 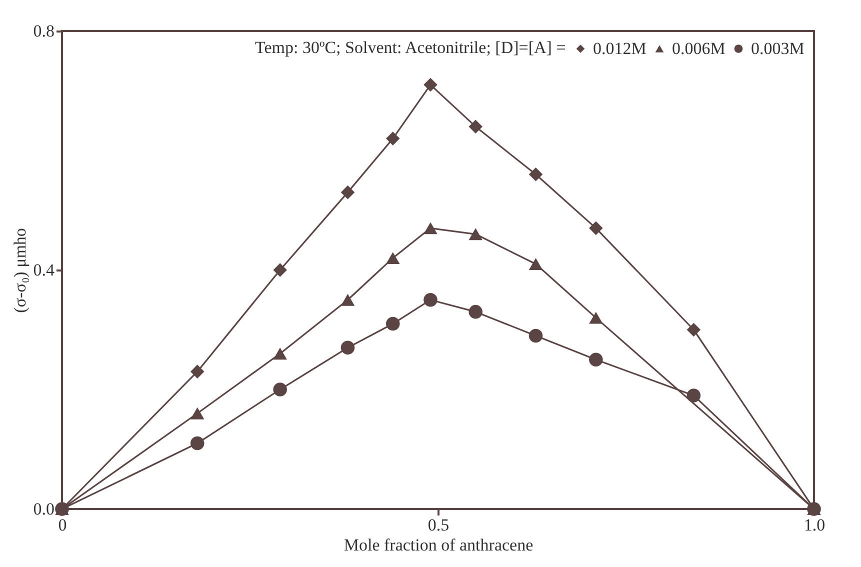 I want to click on y-axis-title: (σ-σ₀) μmho, so click(x=20, y=270).